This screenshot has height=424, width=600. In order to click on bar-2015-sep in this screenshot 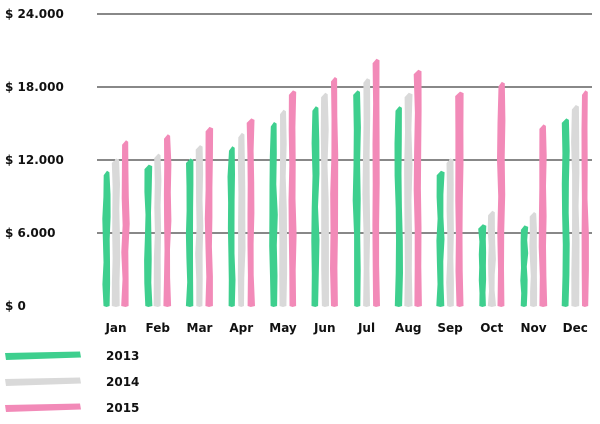, I will do `click(459, 199)`.